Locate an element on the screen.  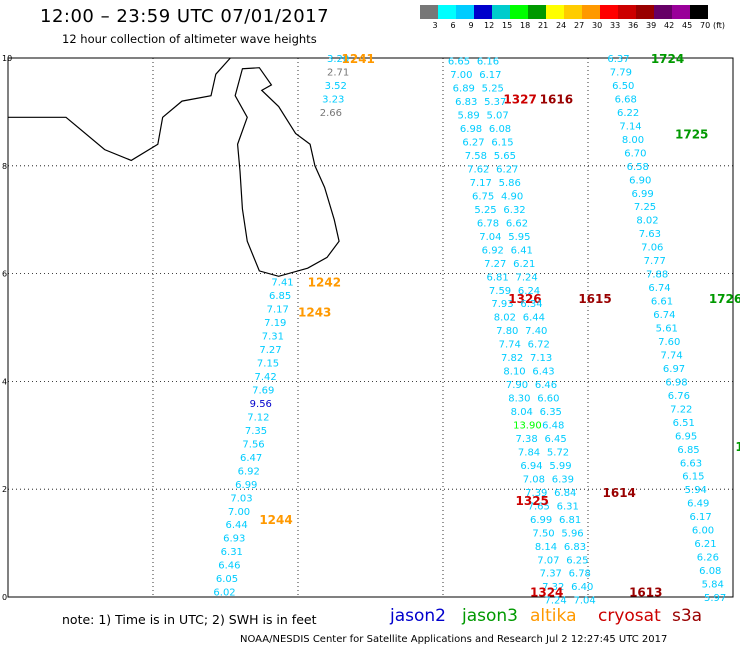
pass-time-label: 1614 is located at coordinates (619, 493).